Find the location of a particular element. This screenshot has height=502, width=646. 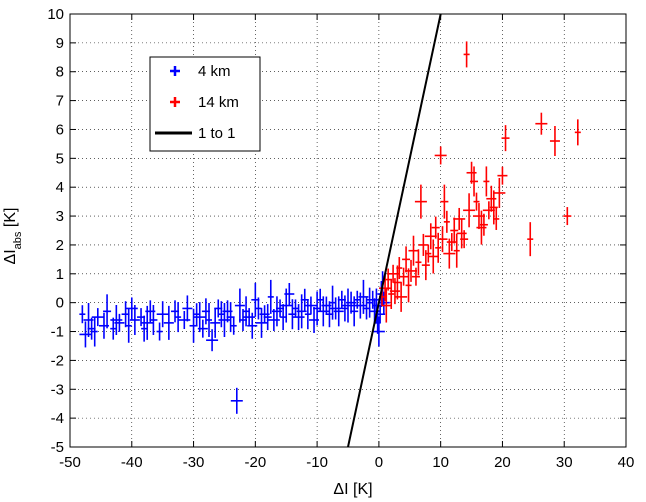

x-tick-label: 0 is located at coordinates (379, 462).